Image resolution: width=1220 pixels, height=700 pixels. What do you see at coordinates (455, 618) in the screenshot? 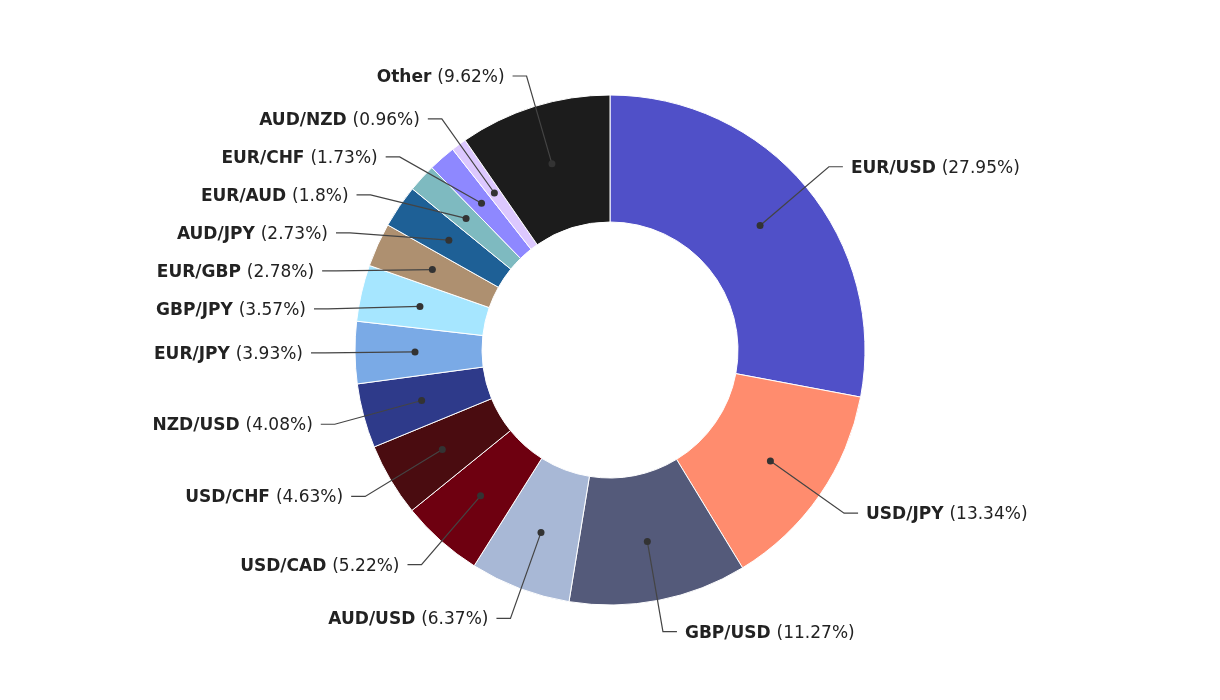
I see `data-label: (6.37%)` at bounding box center [455, 618].